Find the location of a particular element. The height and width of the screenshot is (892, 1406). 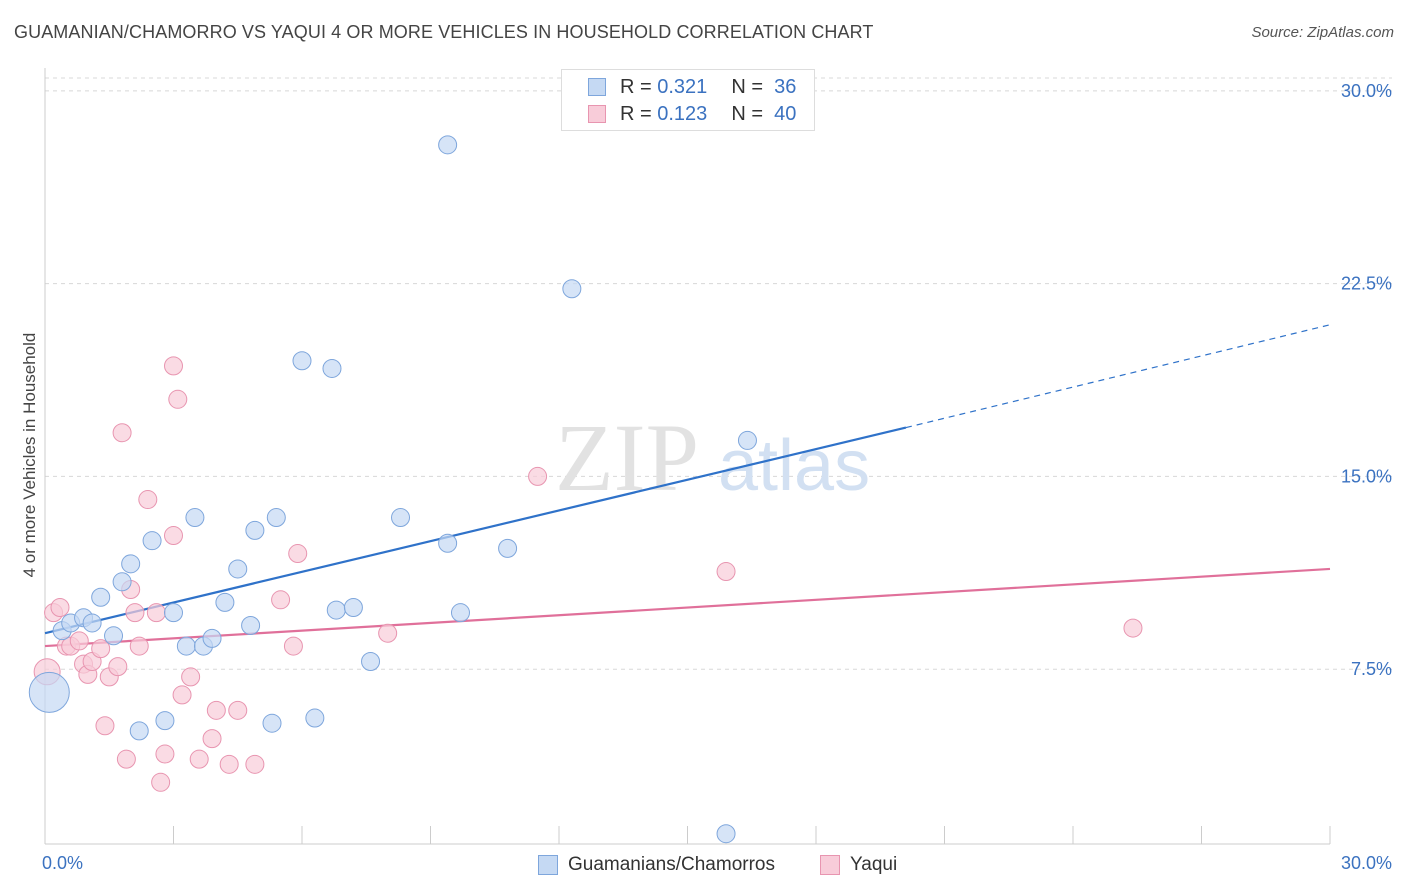

y-tick-label: 15.0% is located at coordinates (1366, 476).